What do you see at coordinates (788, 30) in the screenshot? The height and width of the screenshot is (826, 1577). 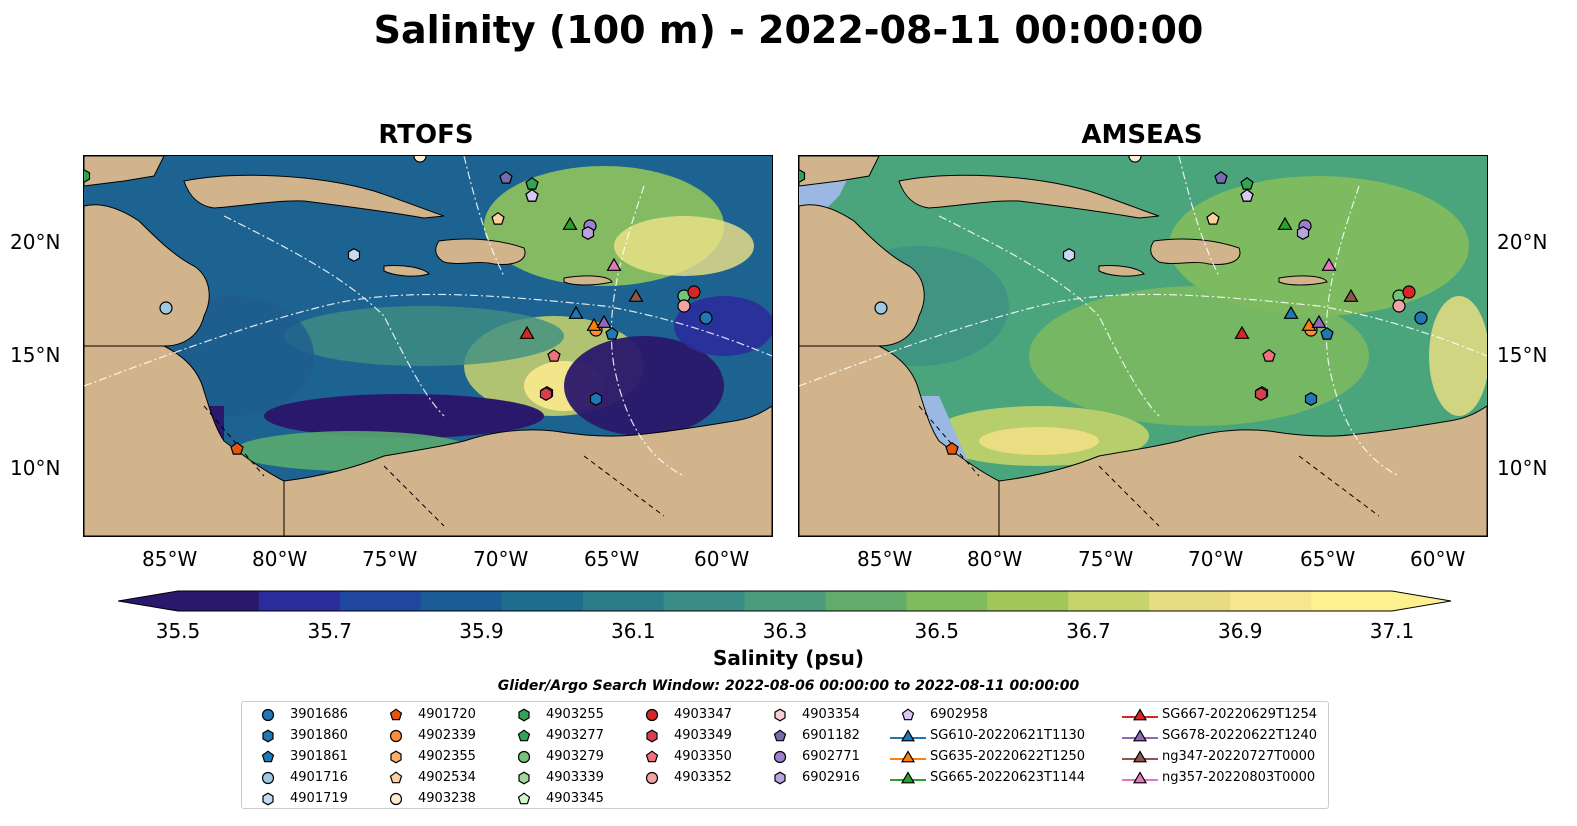 I see `figure-title: Salinity (100 m) - 2022-08-11 00:00:00` at bounding box center [788, 30].